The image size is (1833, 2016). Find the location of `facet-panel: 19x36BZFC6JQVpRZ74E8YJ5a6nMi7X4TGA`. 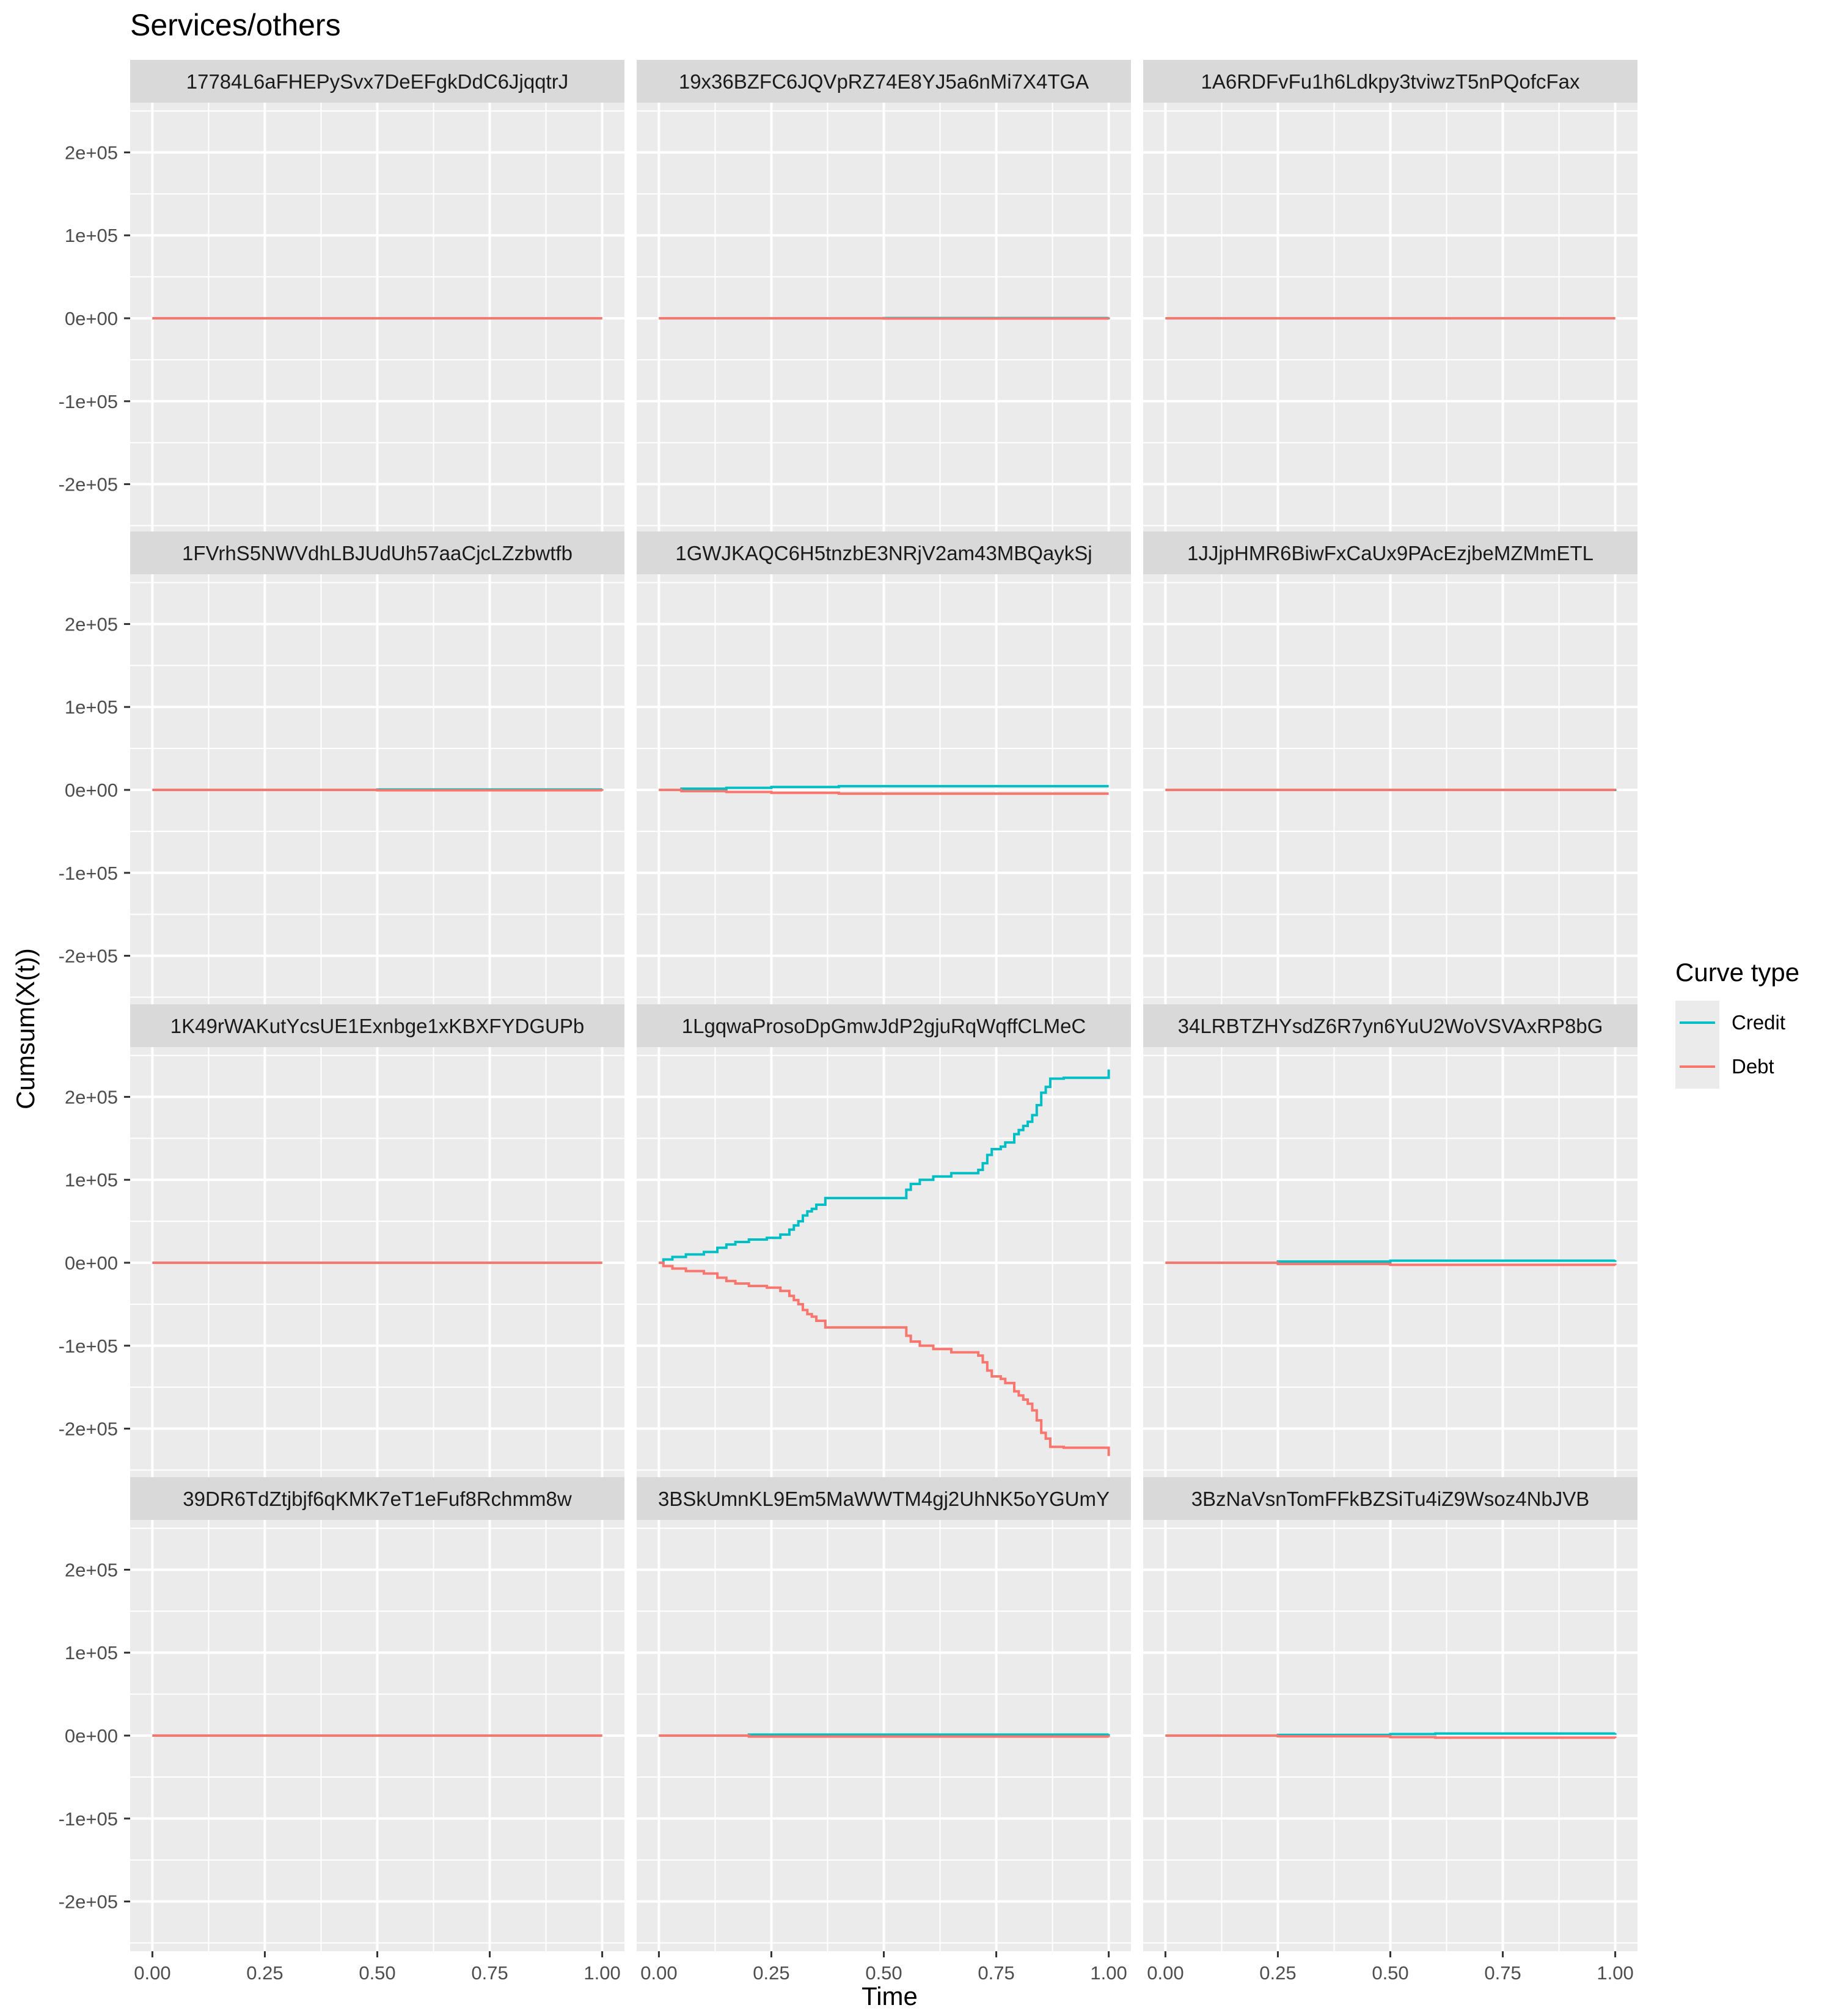

facet-panel: 19x36BZFC6JQVpRZ74E8YJ5a6nMi7X4TGA is located at coordinates (884, 297).